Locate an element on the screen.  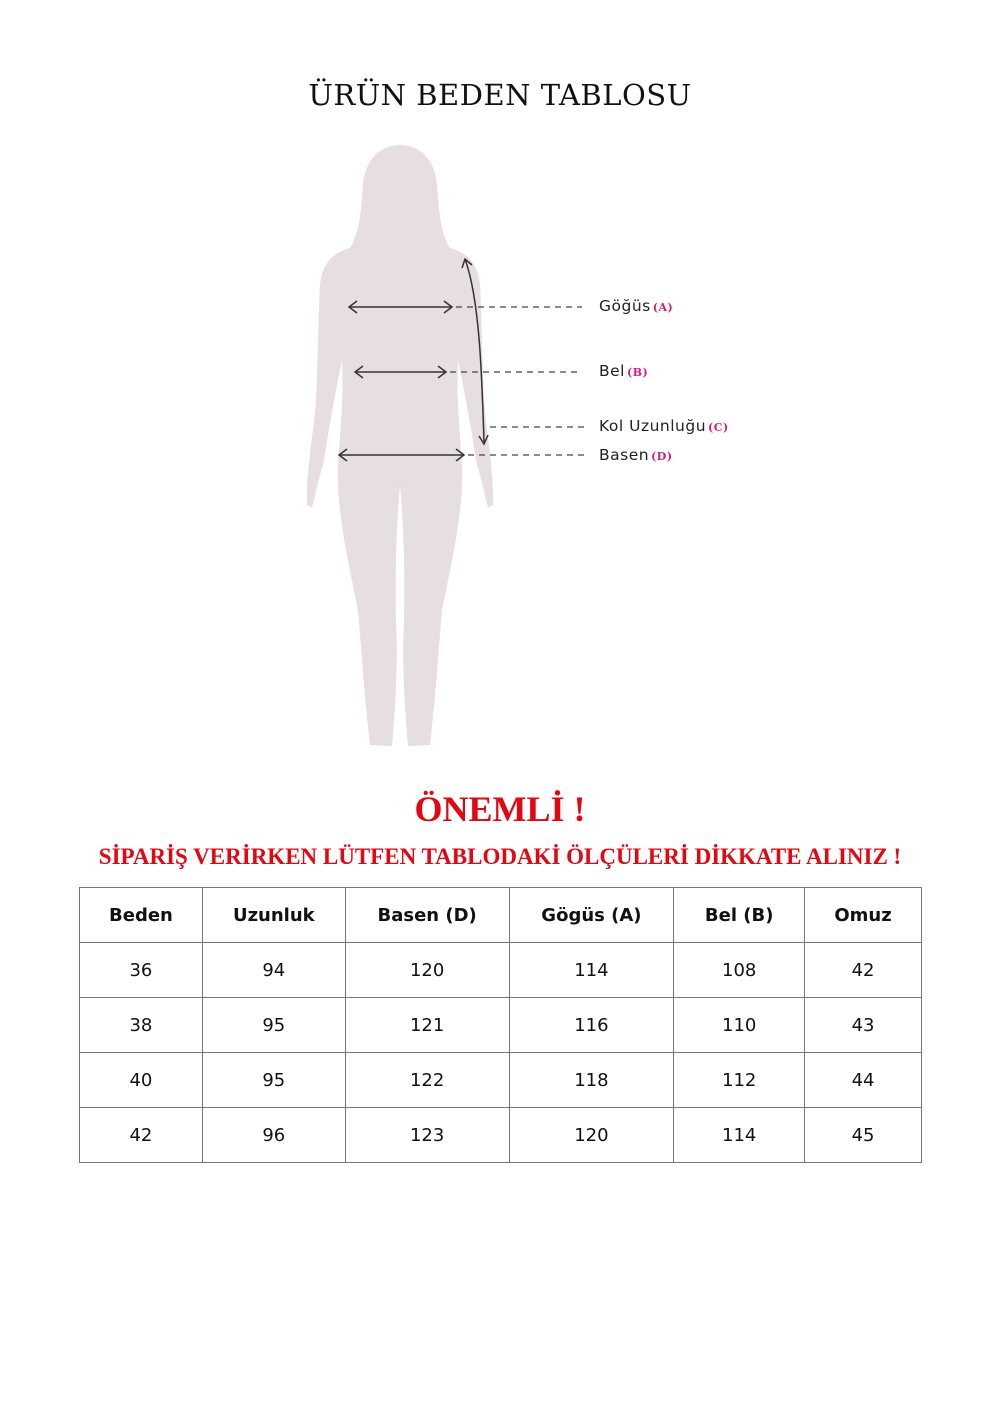
table-cell: 123 is located at coordinates (427, 1135).